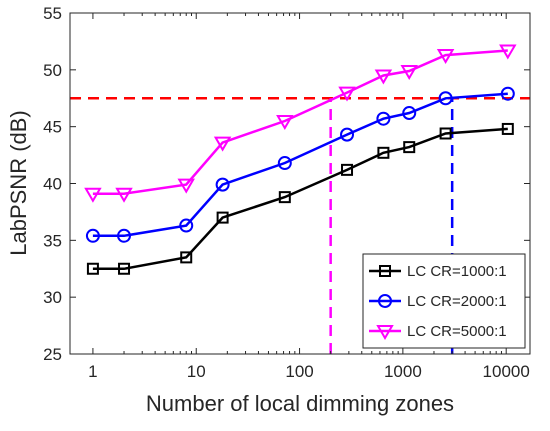 The width and height of the screenshot is (550, 431). What do you see at coordinates (403, 371) in the screenshot?
I see `x-tick-label: 1000` at bounding box center [403, 371].